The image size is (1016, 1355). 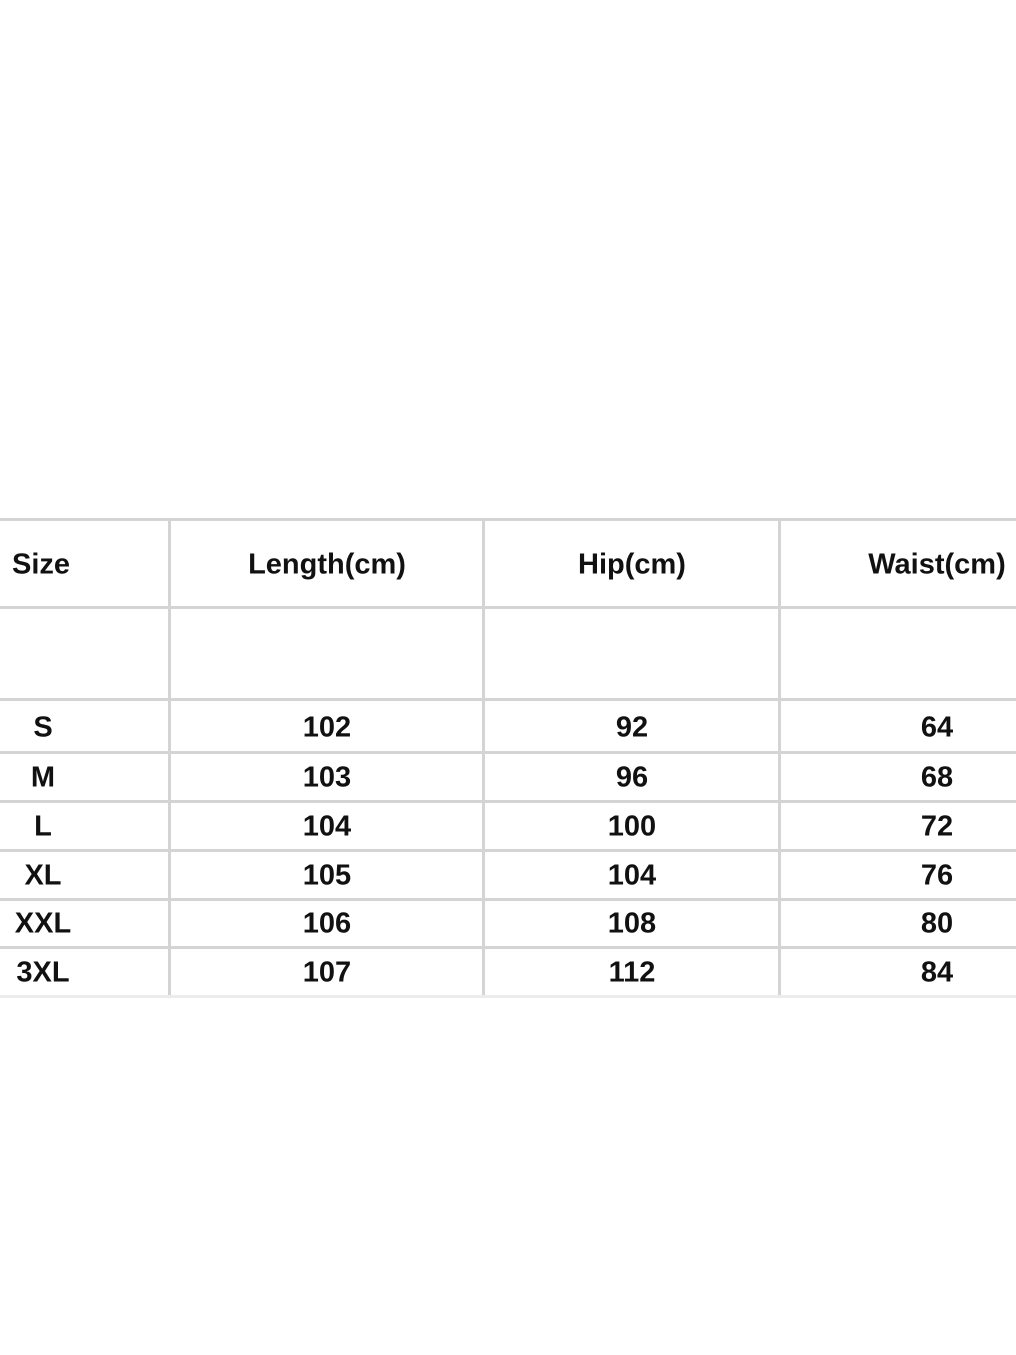 What do you see at coordinates (937, 875) in the screenshot?
I see `table-cell: 76` at bounding box center [937, 875].